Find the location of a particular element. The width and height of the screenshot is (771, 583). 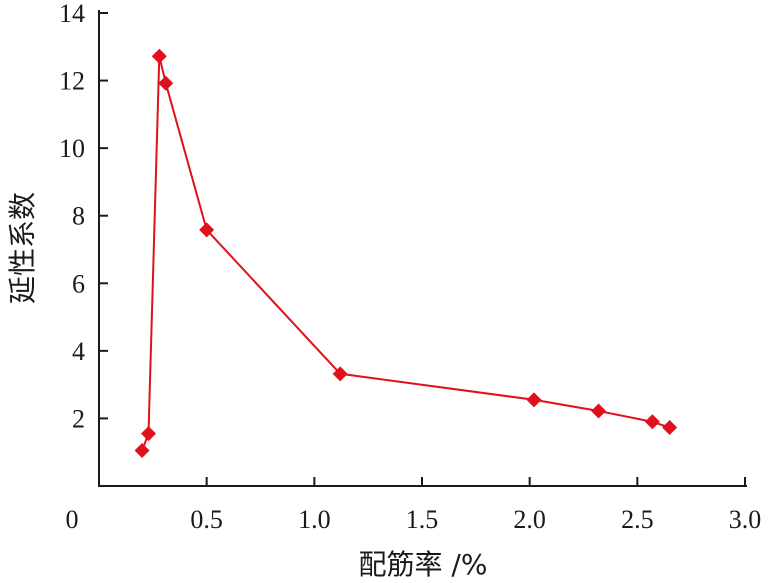

y-tick-label: 14 is located at coordinates (72, 14).